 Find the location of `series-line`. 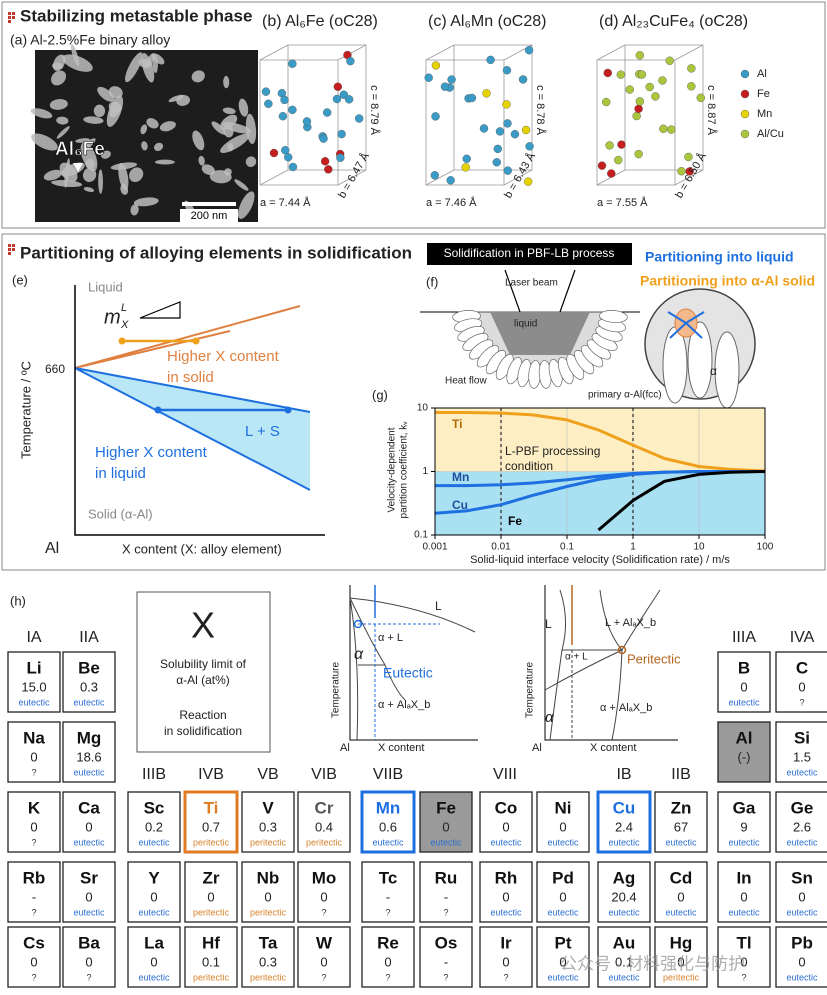

series-line is located at coordinates (599, 492).